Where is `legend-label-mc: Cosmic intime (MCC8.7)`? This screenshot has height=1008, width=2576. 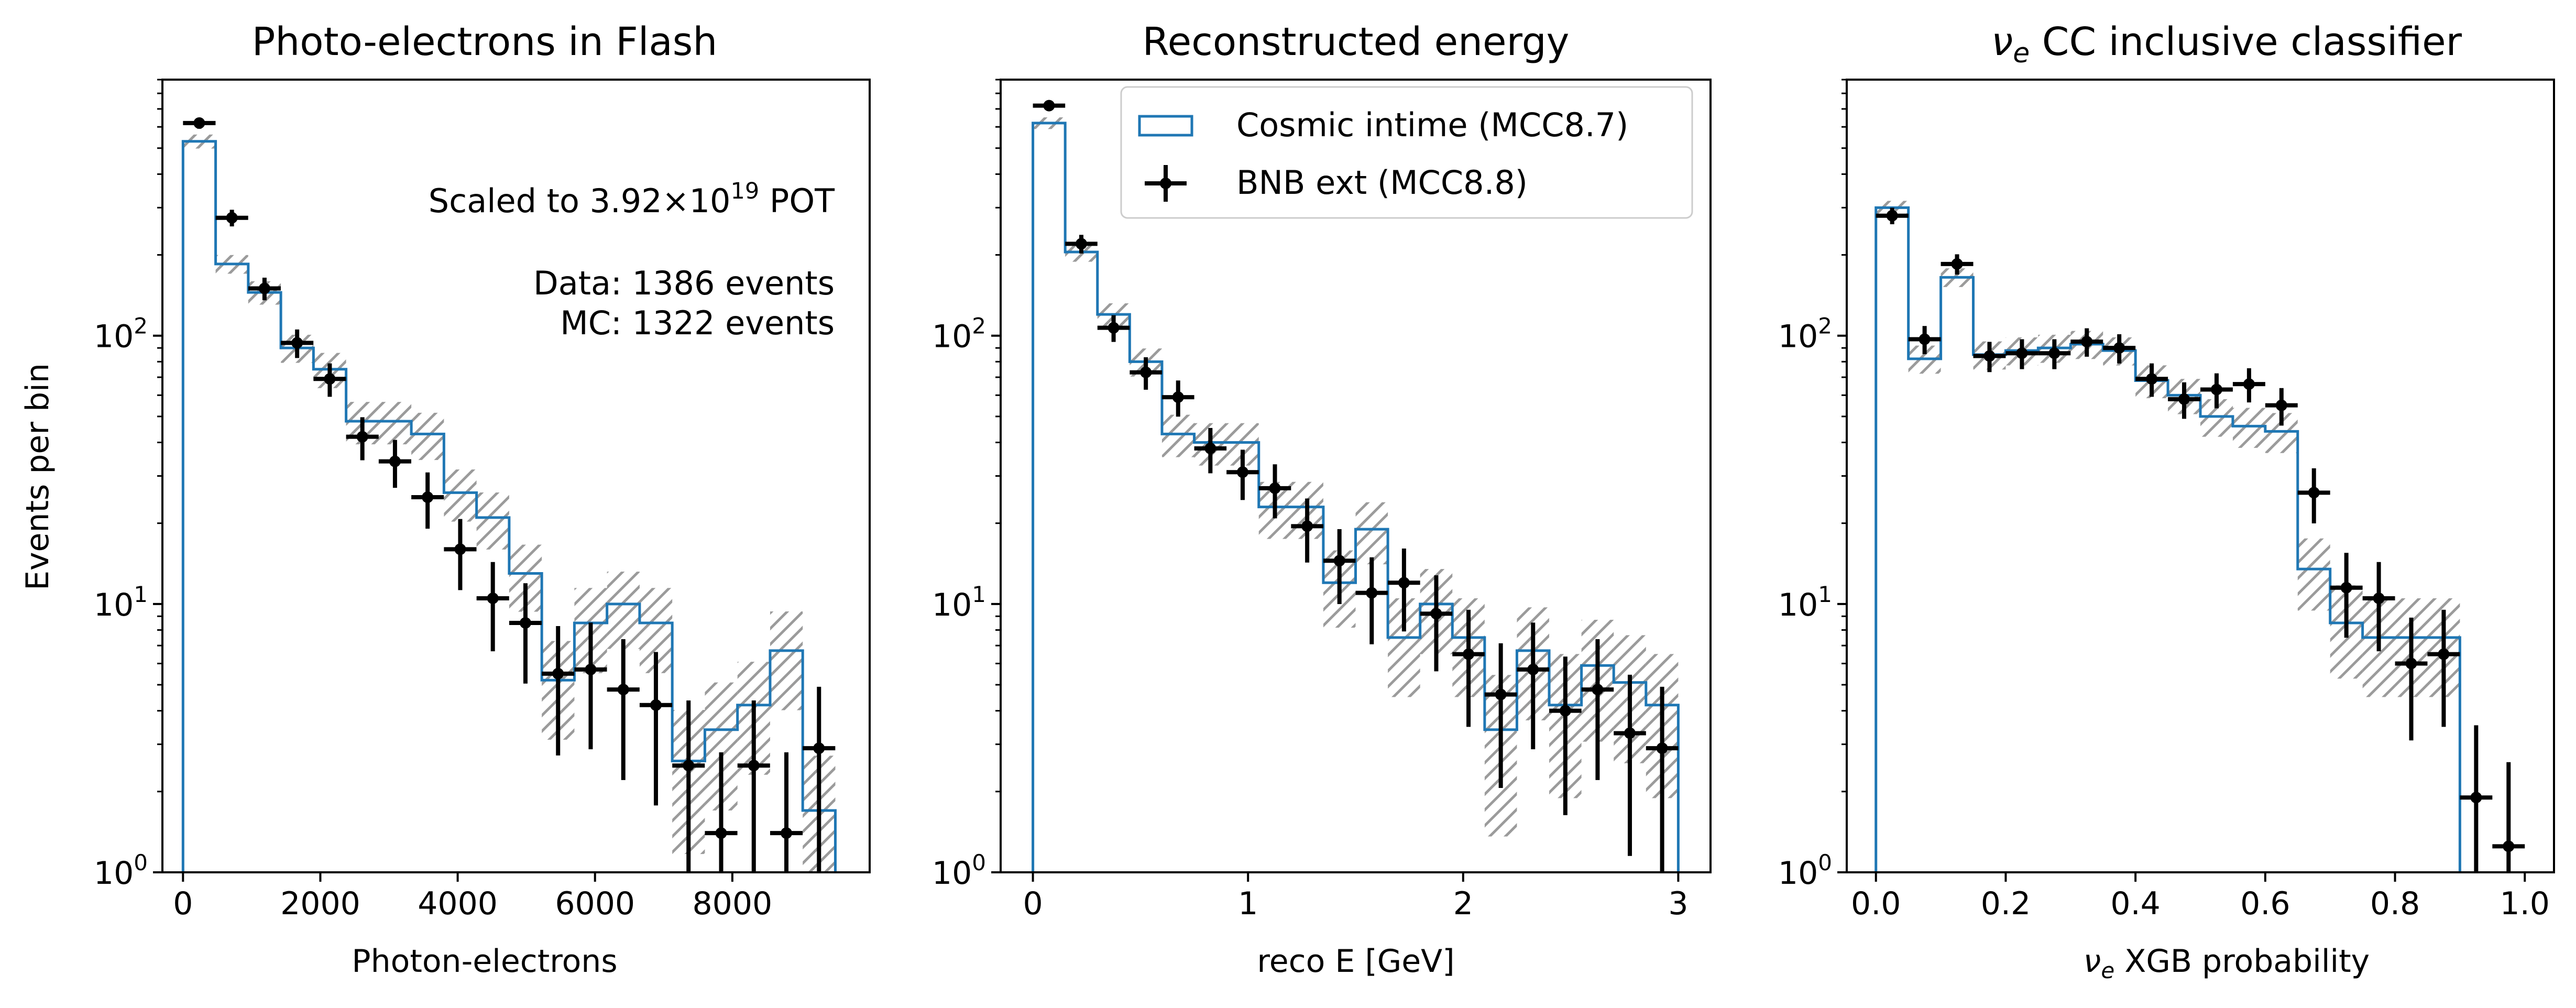 legend-label-mc: Cosmic intime (MCC8.7) is located at coordinates (1432, 125).